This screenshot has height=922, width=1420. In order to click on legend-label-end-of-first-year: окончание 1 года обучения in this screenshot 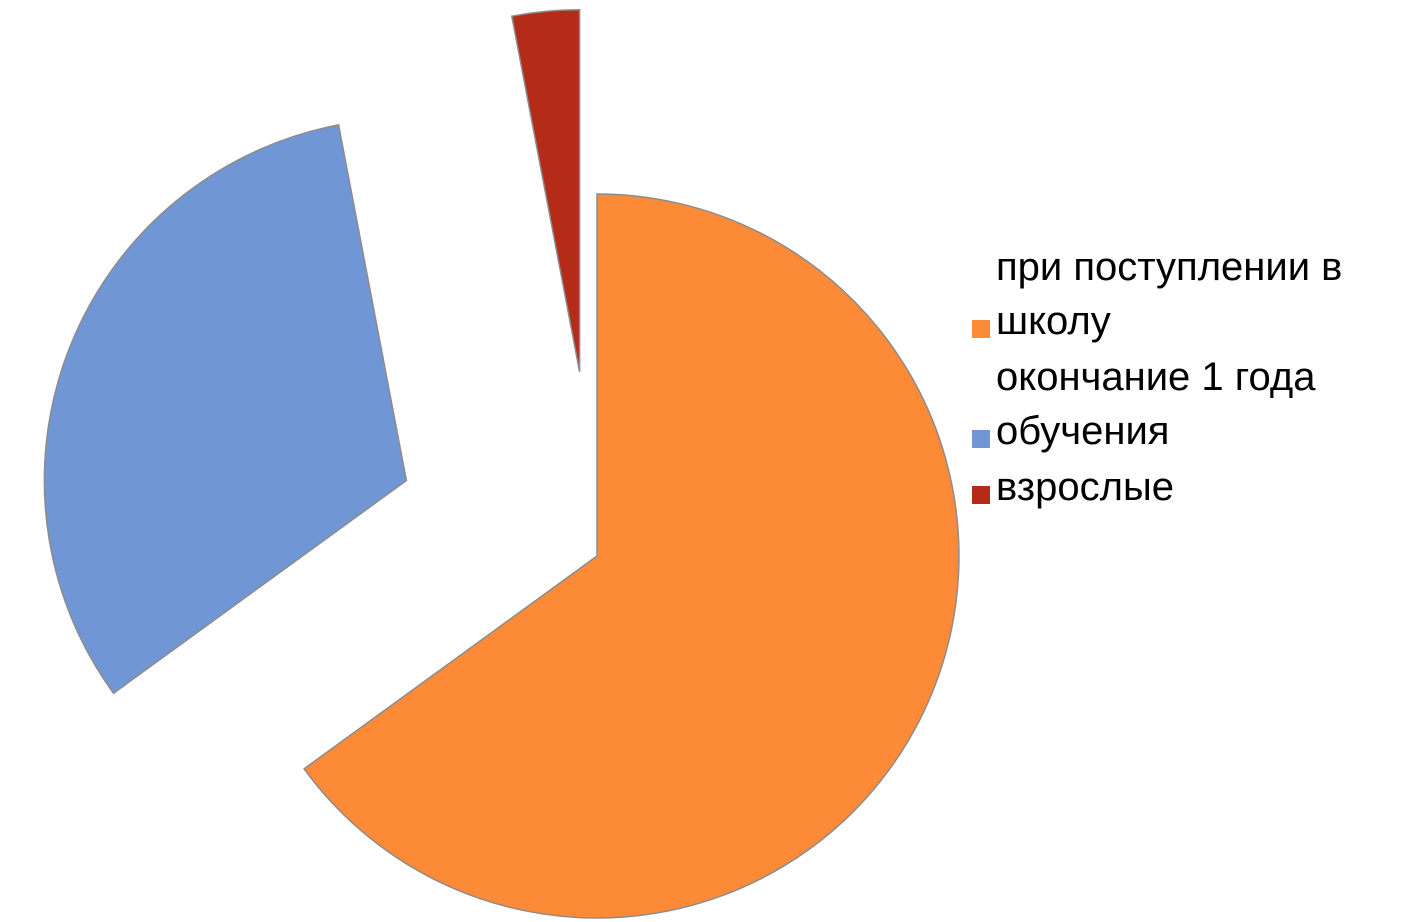, I will do `click(1156, 404)`.